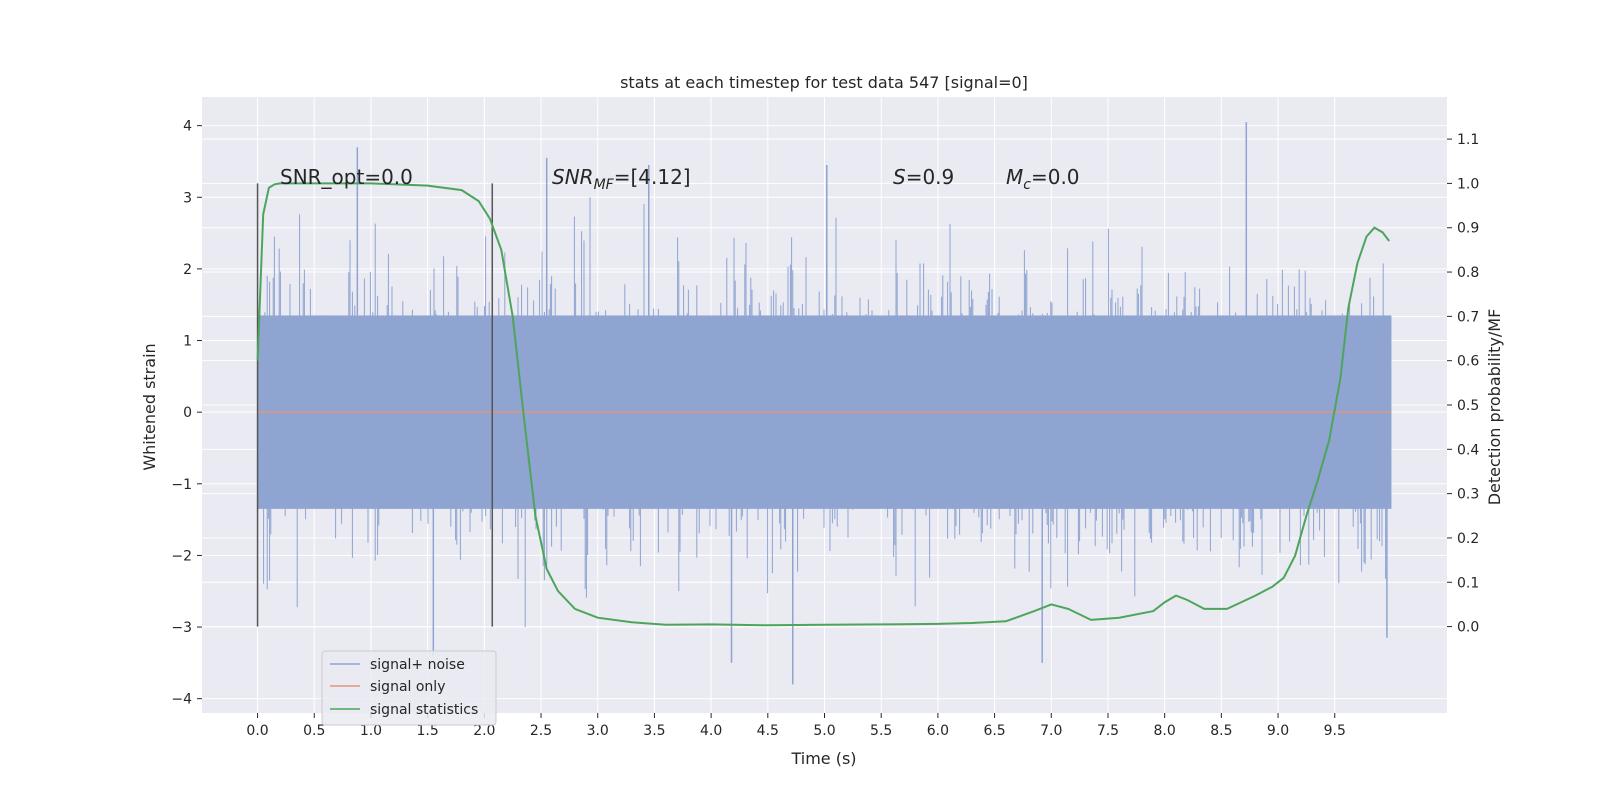 This screenshot has height=800, width=1600. I want to click on y-tick-label: 1, so click(187, 342).